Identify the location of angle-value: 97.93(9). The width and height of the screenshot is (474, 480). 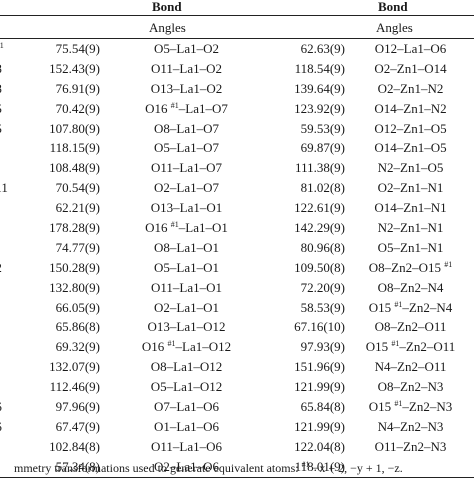
(322, 347).